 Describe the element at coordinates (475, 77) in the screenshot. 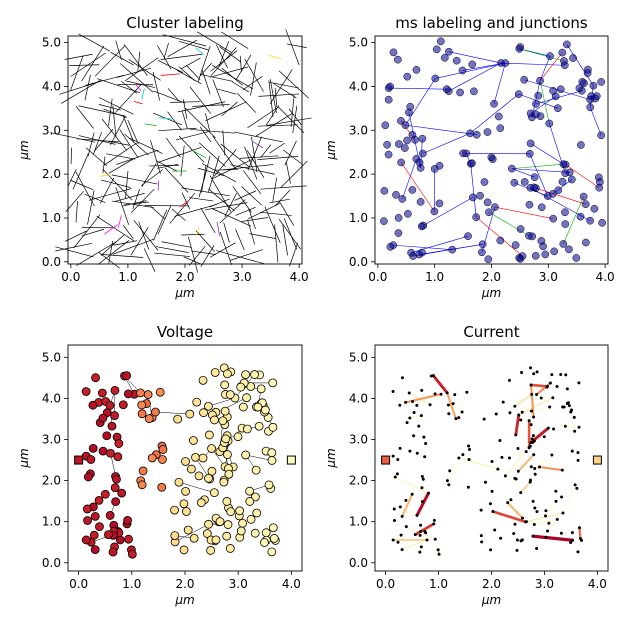

I see `ms-segment` at that location.